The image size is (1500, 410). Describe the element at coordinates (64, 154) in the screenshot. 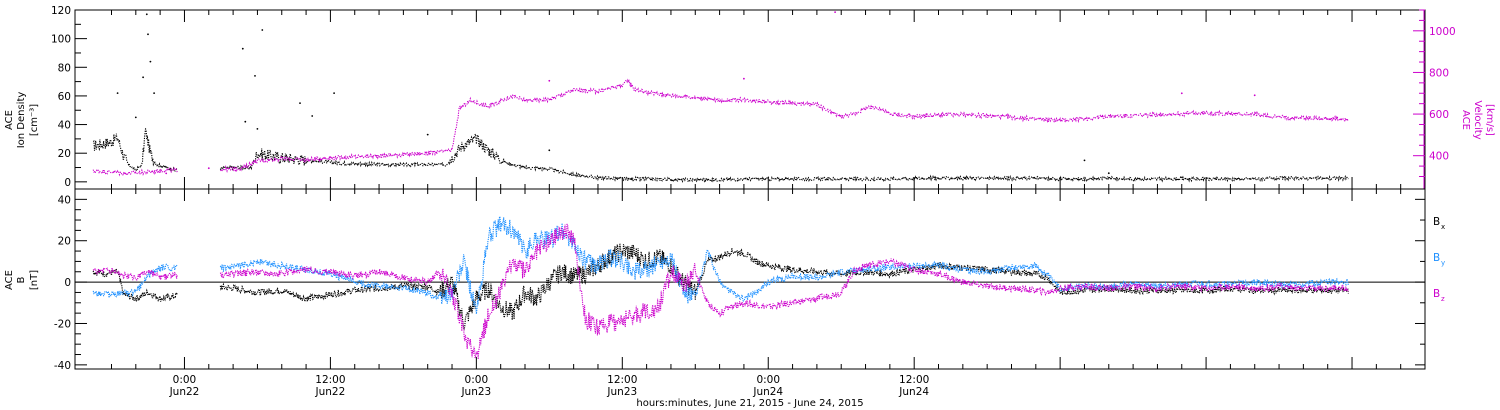

I see `density-tick-label: 20` at that location.